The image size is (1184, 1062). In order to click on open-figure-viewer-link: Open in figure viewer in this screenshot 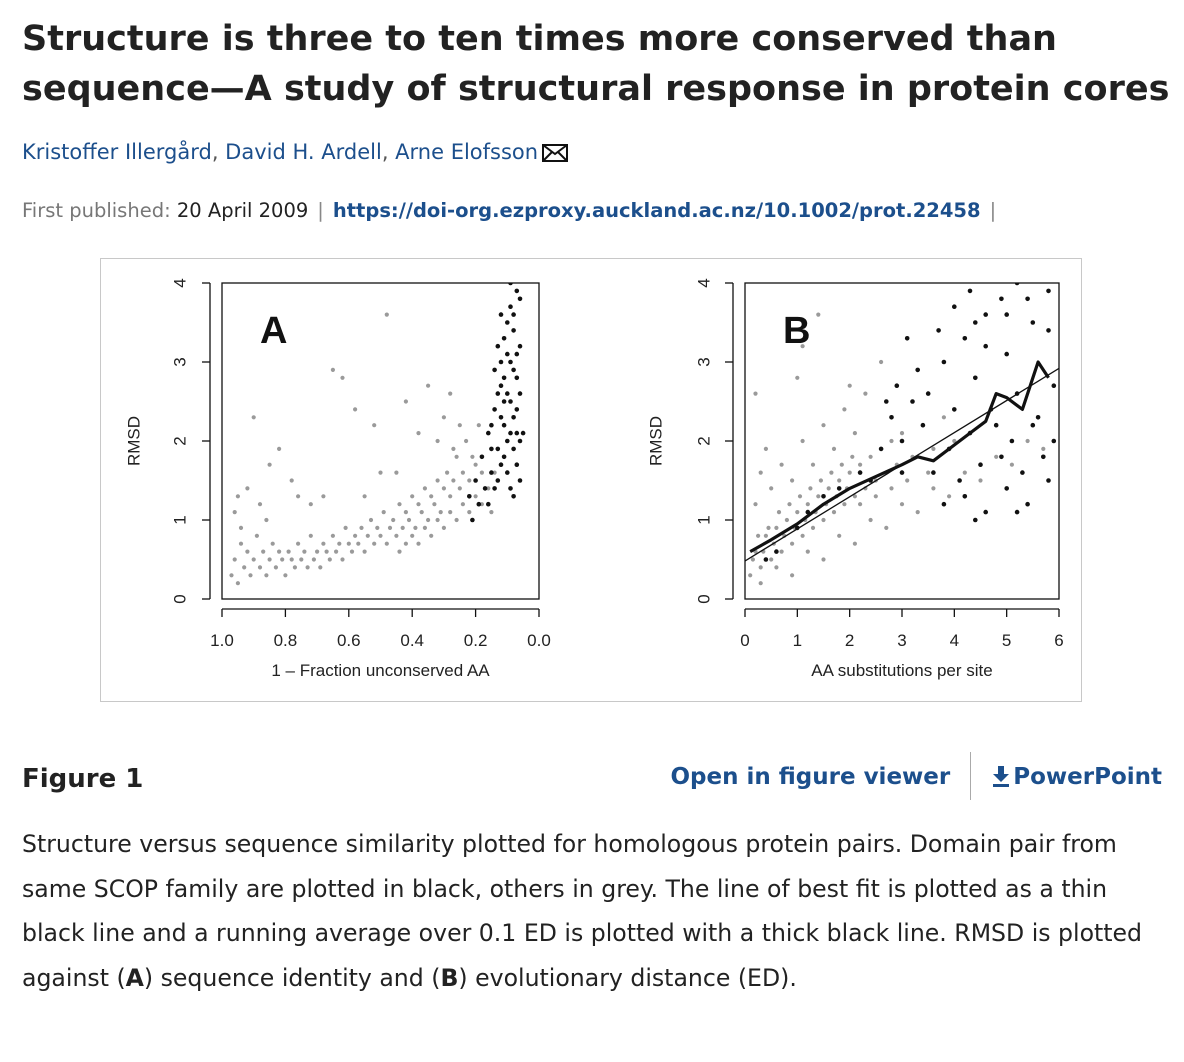, I will do `click(810, 777)`.